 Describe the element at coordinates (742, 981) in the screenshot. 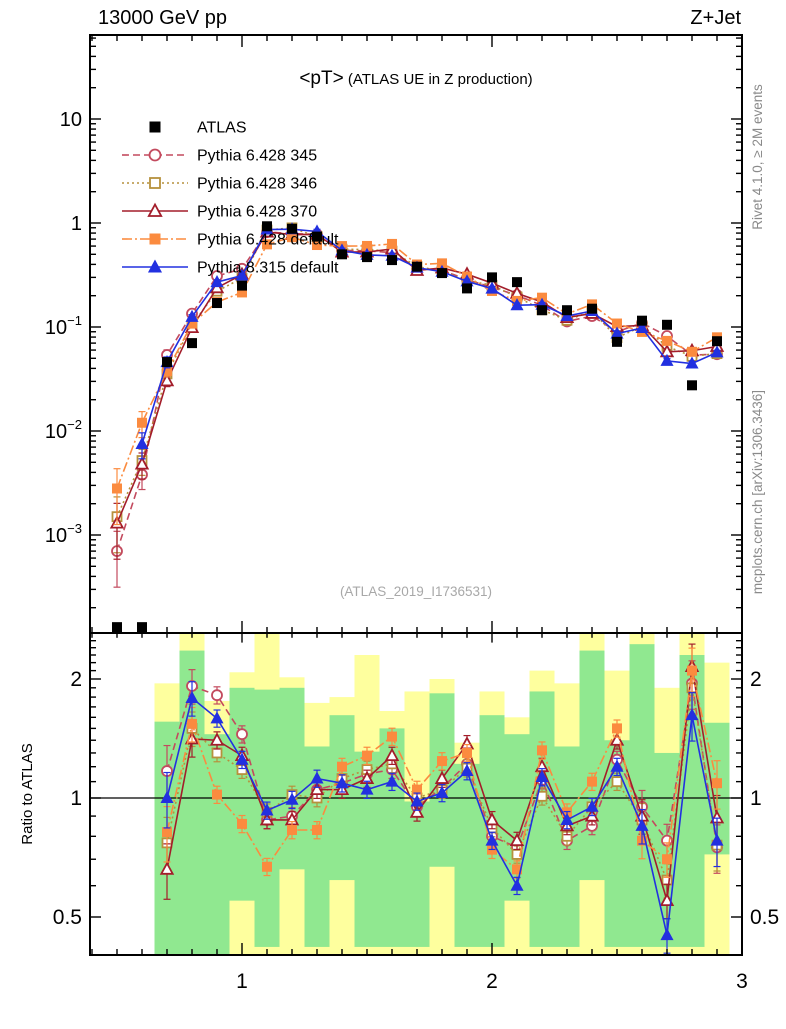

I see `x-tick-label: 3` at that location.